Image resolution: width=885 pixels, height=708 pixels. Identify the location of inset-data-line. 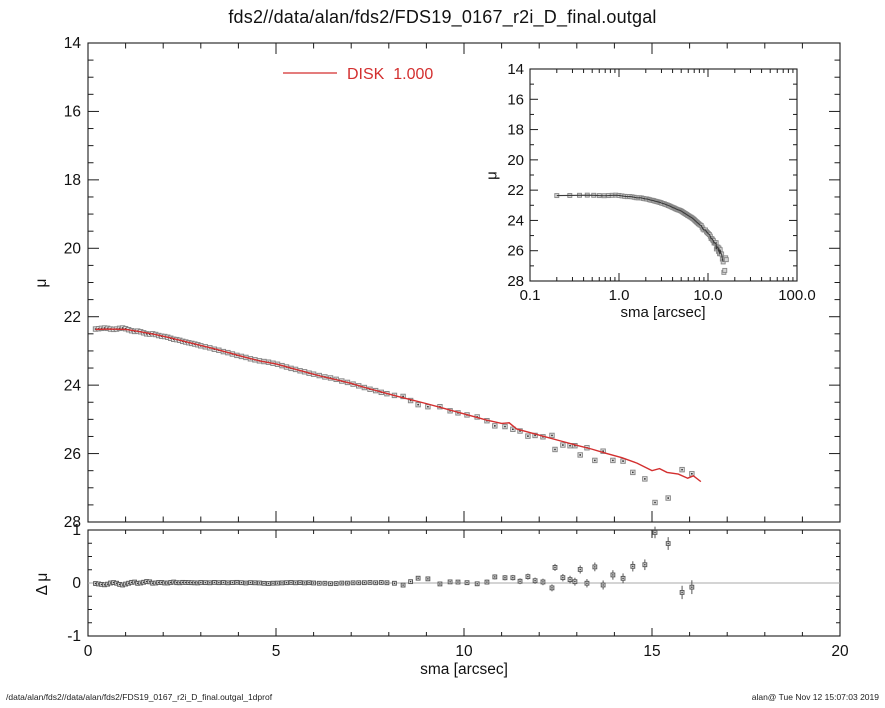
(640, 228).